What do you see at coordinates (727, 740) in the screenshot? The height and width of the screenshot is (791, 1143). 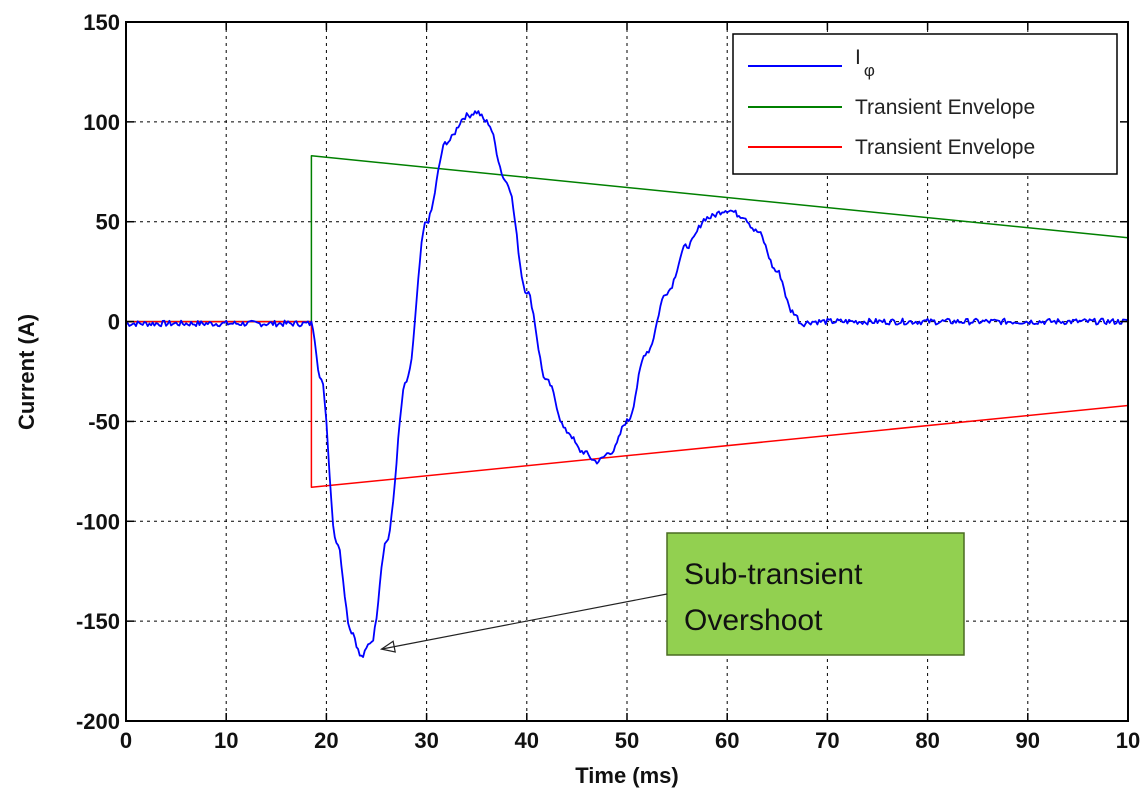 I see `x-tick-label: 60` at bounding box center [727, 740].